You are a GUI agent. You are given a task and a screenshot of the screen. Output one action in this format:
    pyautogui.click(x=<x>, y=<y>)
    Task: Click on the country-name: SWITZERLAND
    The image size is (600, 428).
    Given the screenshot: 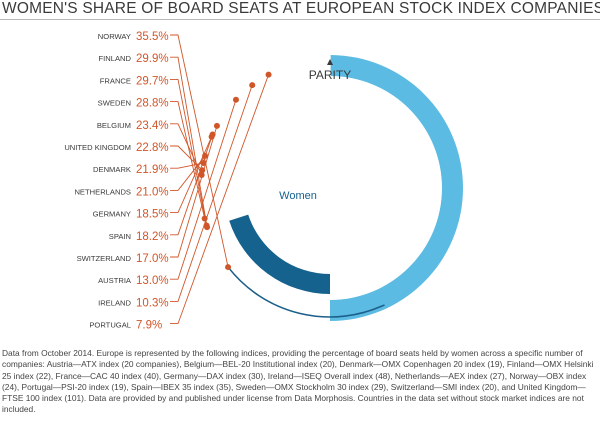 What is the action you would take?
    pyautogui.click(x=104, y=258)
    